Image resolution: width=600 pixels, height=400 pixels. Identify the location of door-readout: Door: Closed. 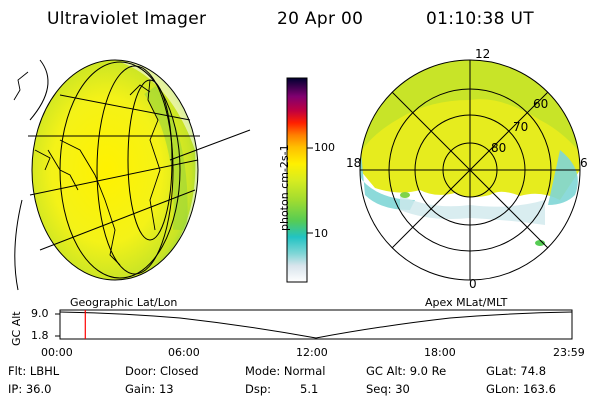
(162, 371).